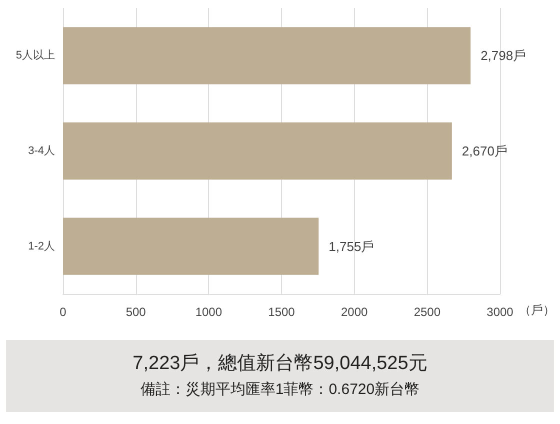  What do you see at coordinates (136, 312) in the screenshot?
I see `x-tick-label: 500` at bounding box center [136, 312].